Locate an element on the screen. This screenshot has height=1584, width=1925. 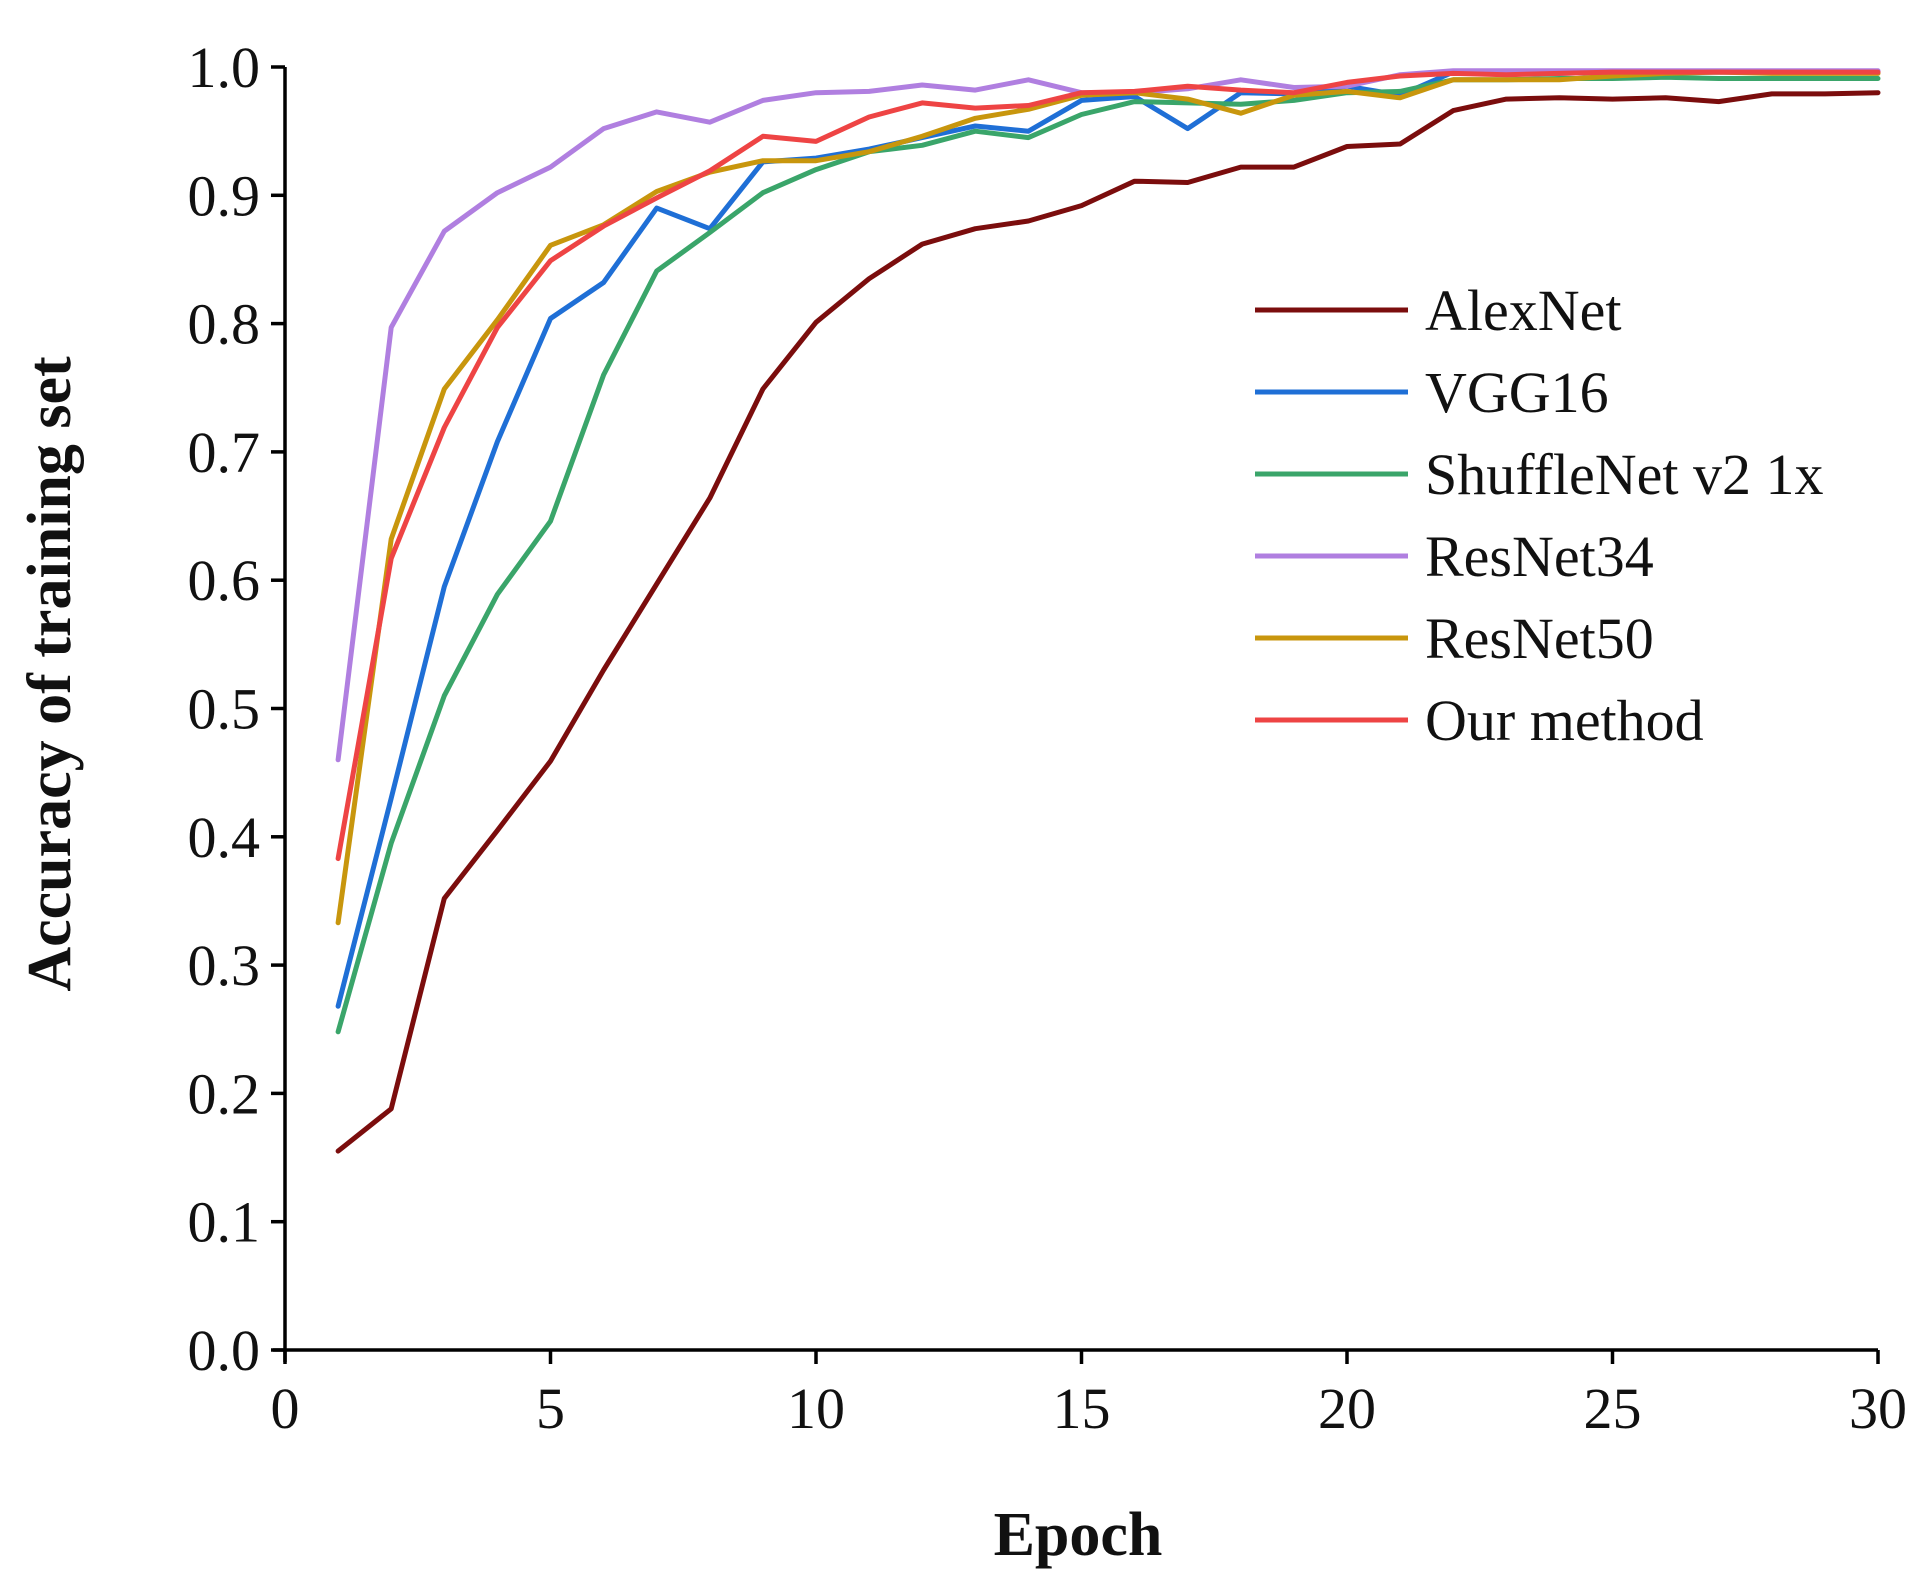
x-tick-label: 5 is located at coordinates (550, 1408).